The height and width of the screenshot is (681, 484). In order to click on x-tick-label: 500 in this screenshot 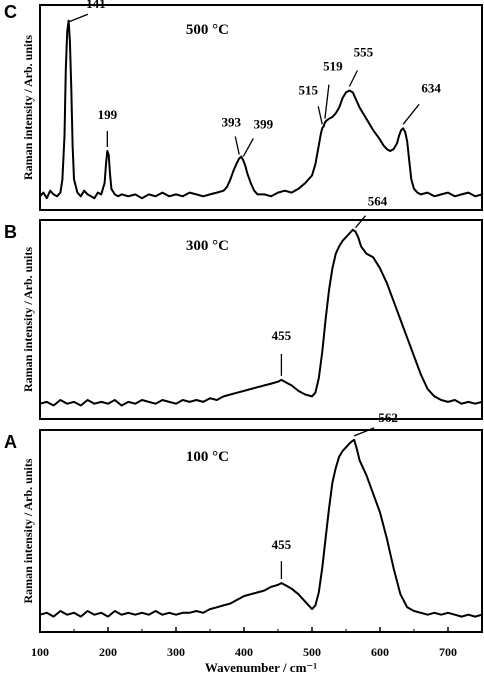, I will do `click(312, 652)`.